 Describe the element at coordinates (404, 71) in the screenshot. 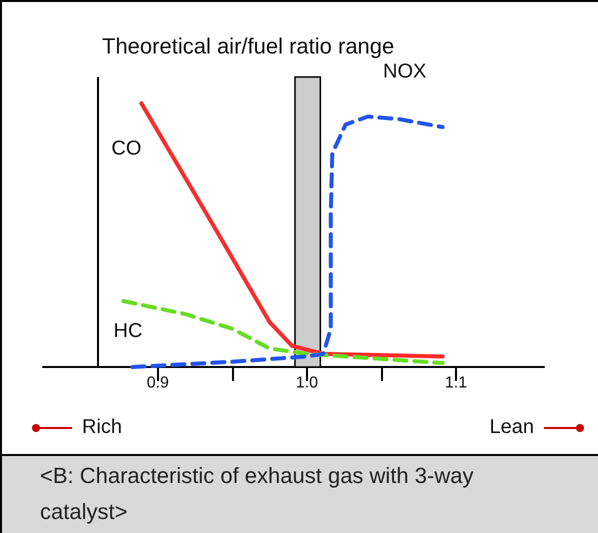

I see `series-label: NOX` at that location.